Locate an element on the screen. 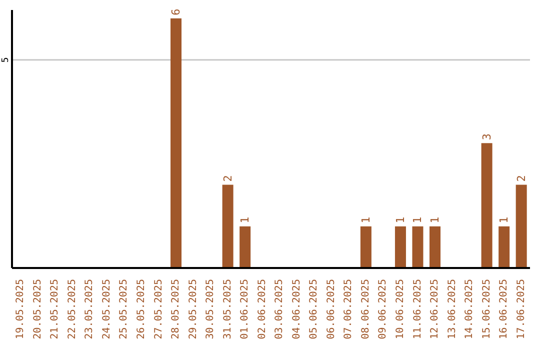 This screenshot has height=340, width=540. y-tick-label: 5 is located at coordinates (6, 60).